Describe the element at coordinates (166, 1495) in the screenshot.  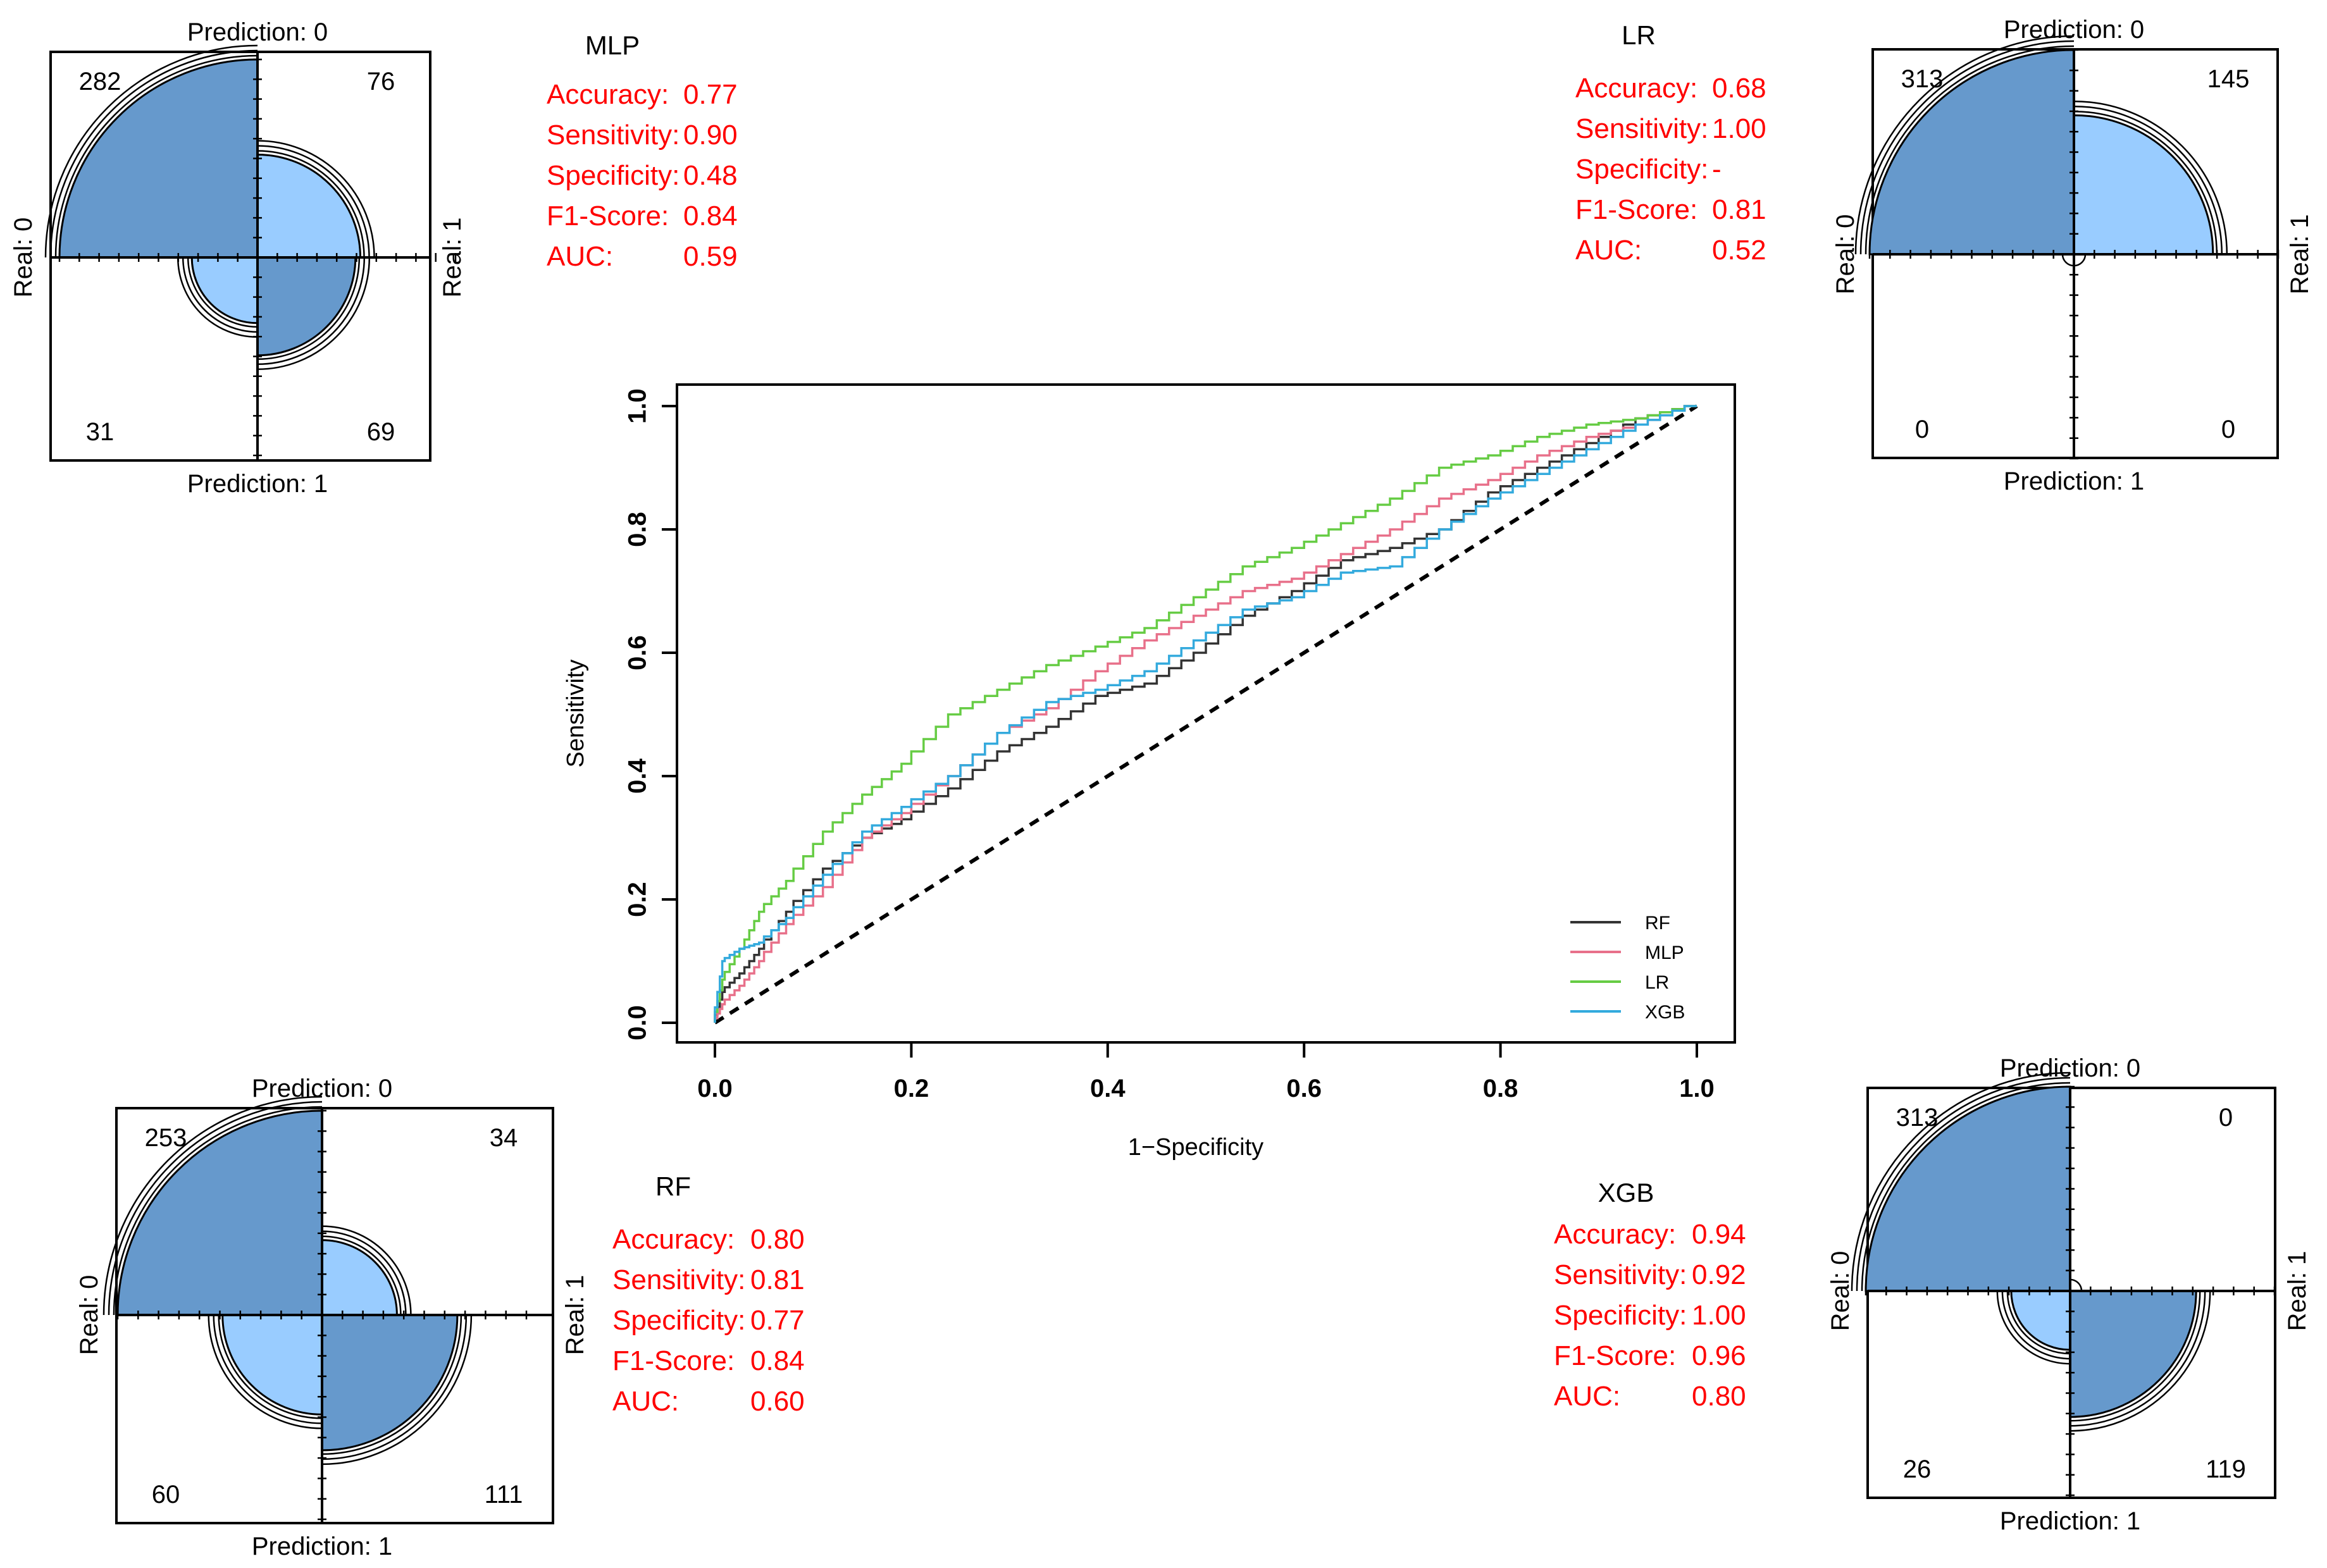
I see `fourfold-count-bl: 60` at that location.